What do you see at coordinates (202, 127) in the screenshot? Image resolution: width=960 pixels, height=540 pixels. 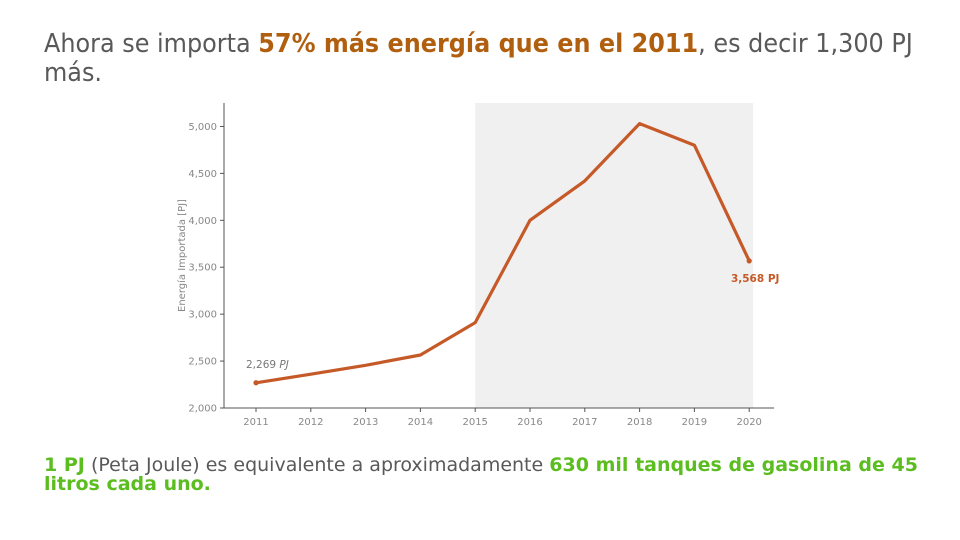 I see `y-tick-label: 5,000` at bounding box center [202, 127].